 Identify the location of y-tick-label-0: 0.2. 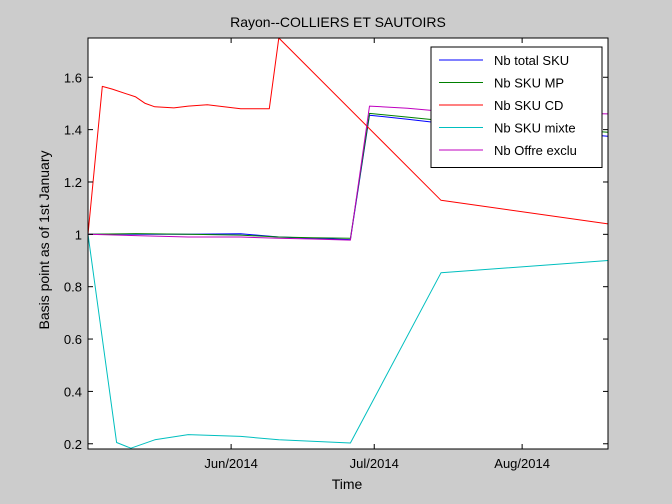
(73, 444).